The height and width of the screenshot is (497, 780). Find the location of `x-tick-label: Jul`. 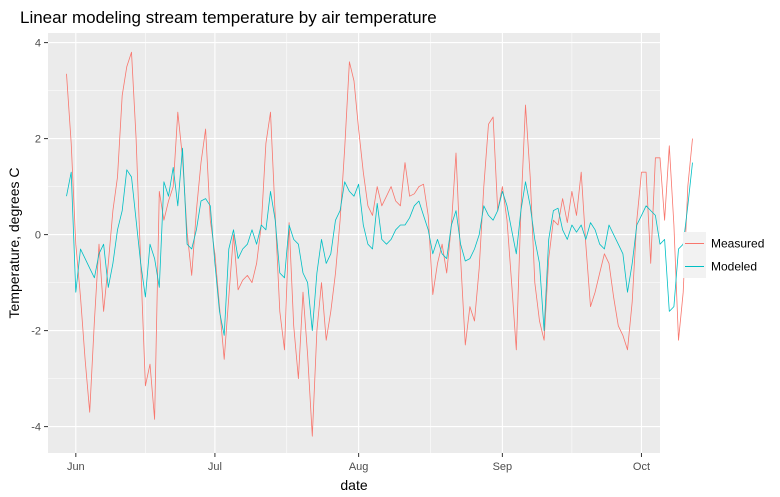

x-tick-label: Jul is located at coordinates (215, 467).